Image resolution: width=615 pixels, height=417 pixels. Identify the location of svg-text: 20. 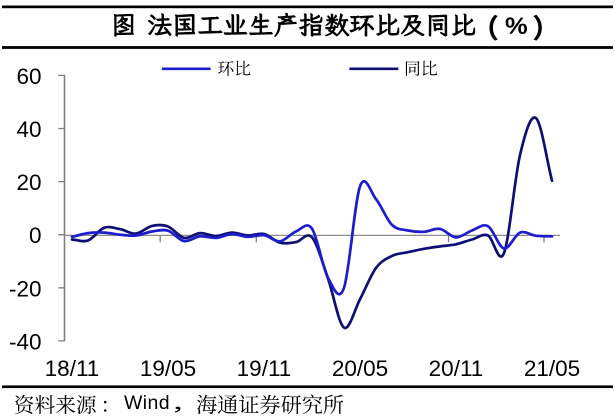
(28, 182).